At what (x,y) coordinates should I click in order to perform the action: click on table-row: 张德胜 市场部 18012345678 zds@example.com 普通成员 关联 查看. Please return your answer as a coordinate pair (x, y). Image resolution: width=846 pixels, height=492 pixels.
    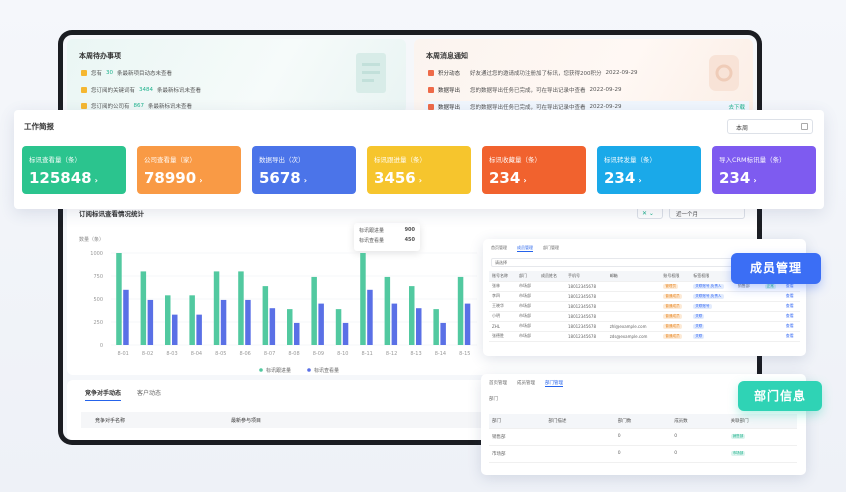
    Looking at the image, I should click on (644, 336).